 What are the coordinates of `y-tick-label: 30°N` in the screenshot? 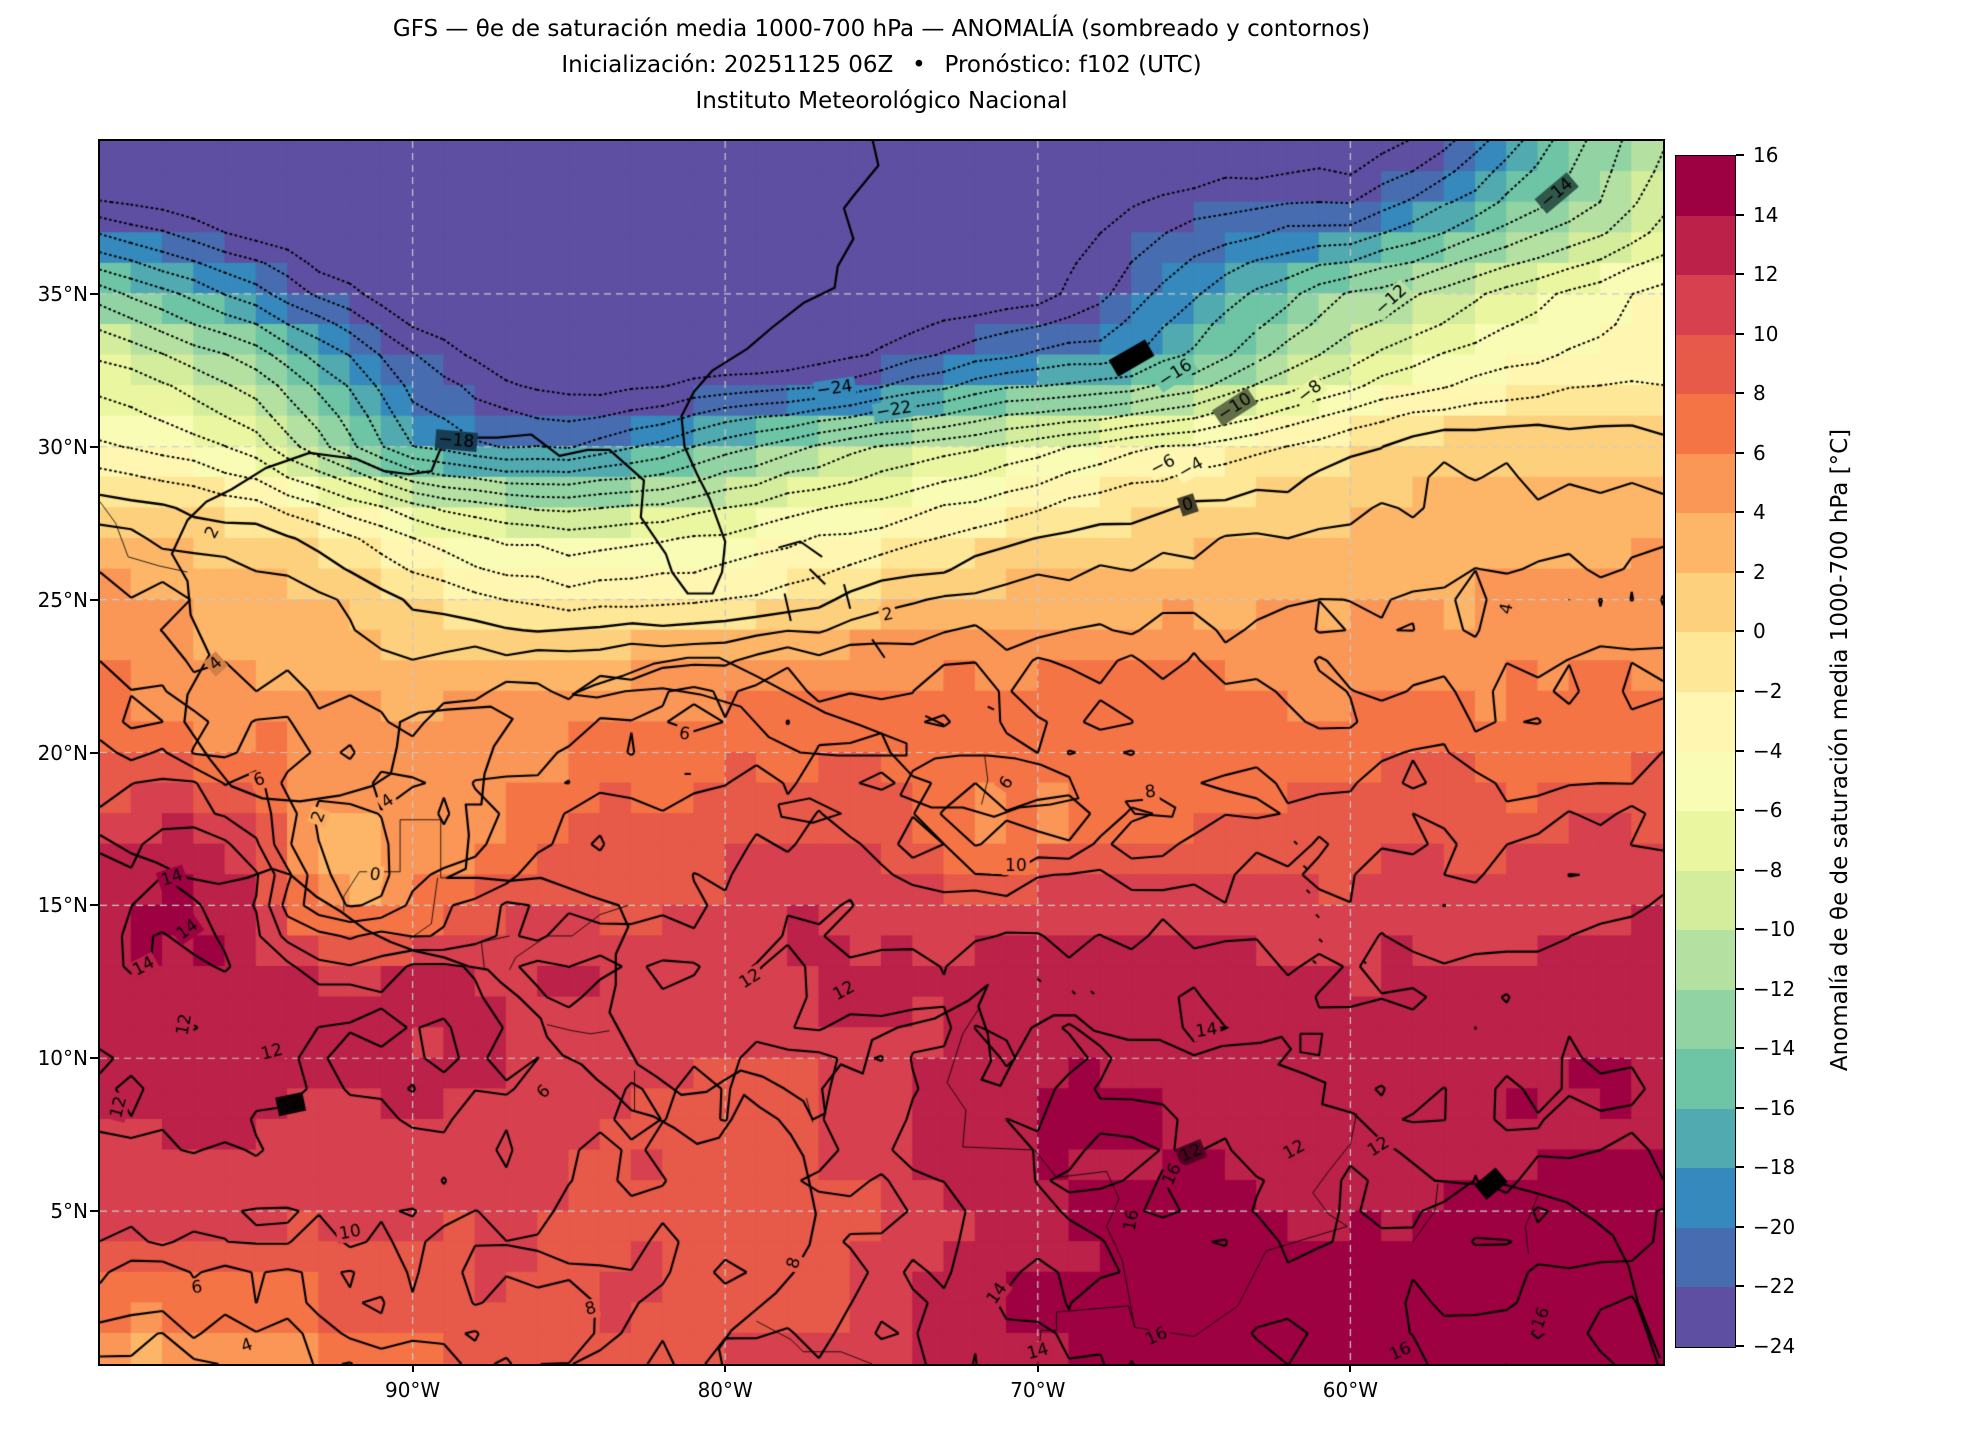 It's located at (62, 446).